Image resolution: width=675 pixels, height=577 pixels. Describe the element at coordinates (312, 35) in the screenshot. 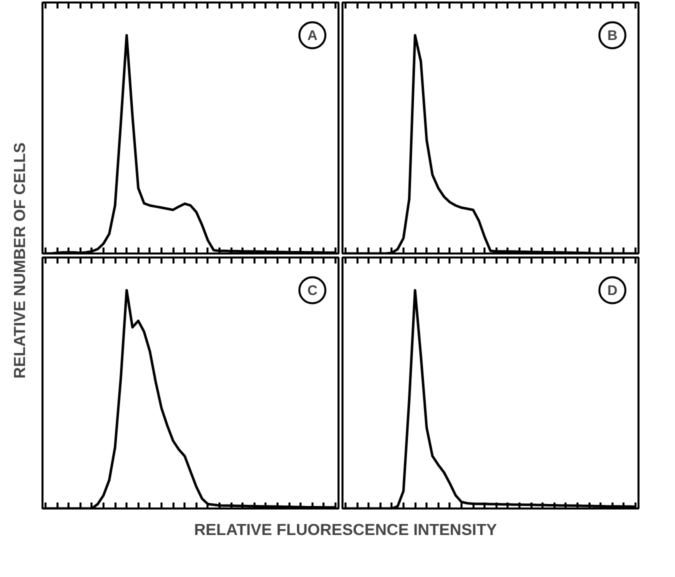

I see `annotation: A` at that location.